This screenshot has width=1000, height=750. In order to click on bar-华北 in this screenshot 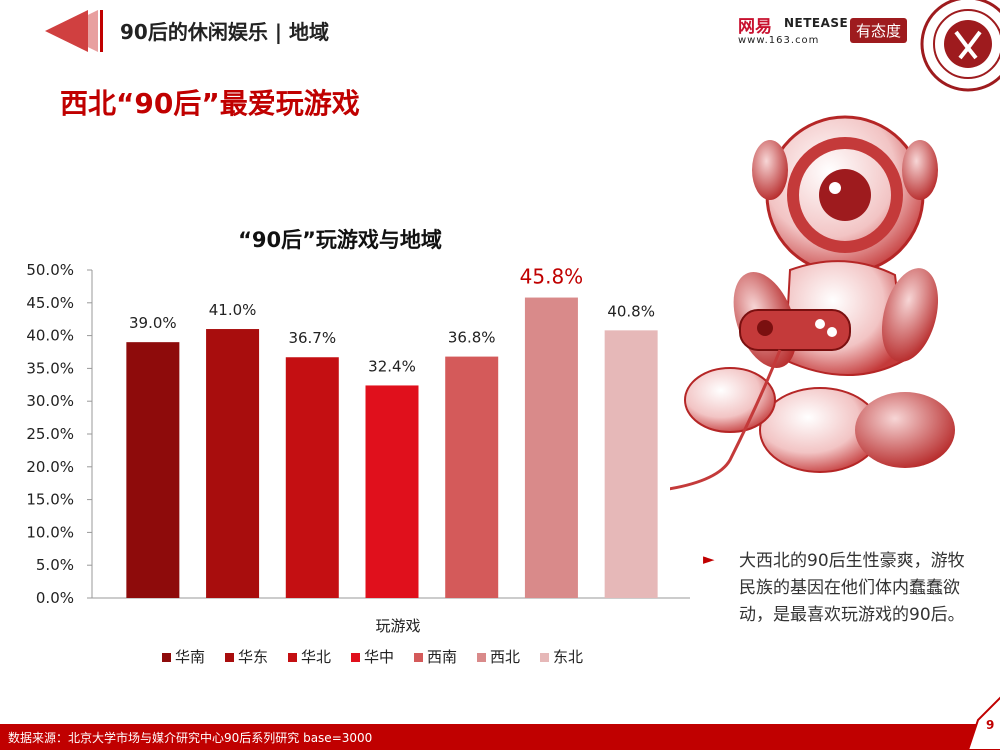, I will do `click(312, 477)`.